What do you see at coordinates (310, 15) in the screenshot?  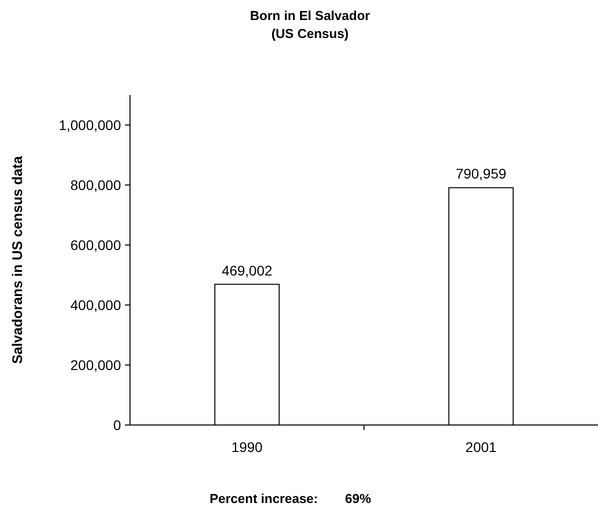 I see `chart-title: Born in El Salvador` at bounding box center [310, 15].